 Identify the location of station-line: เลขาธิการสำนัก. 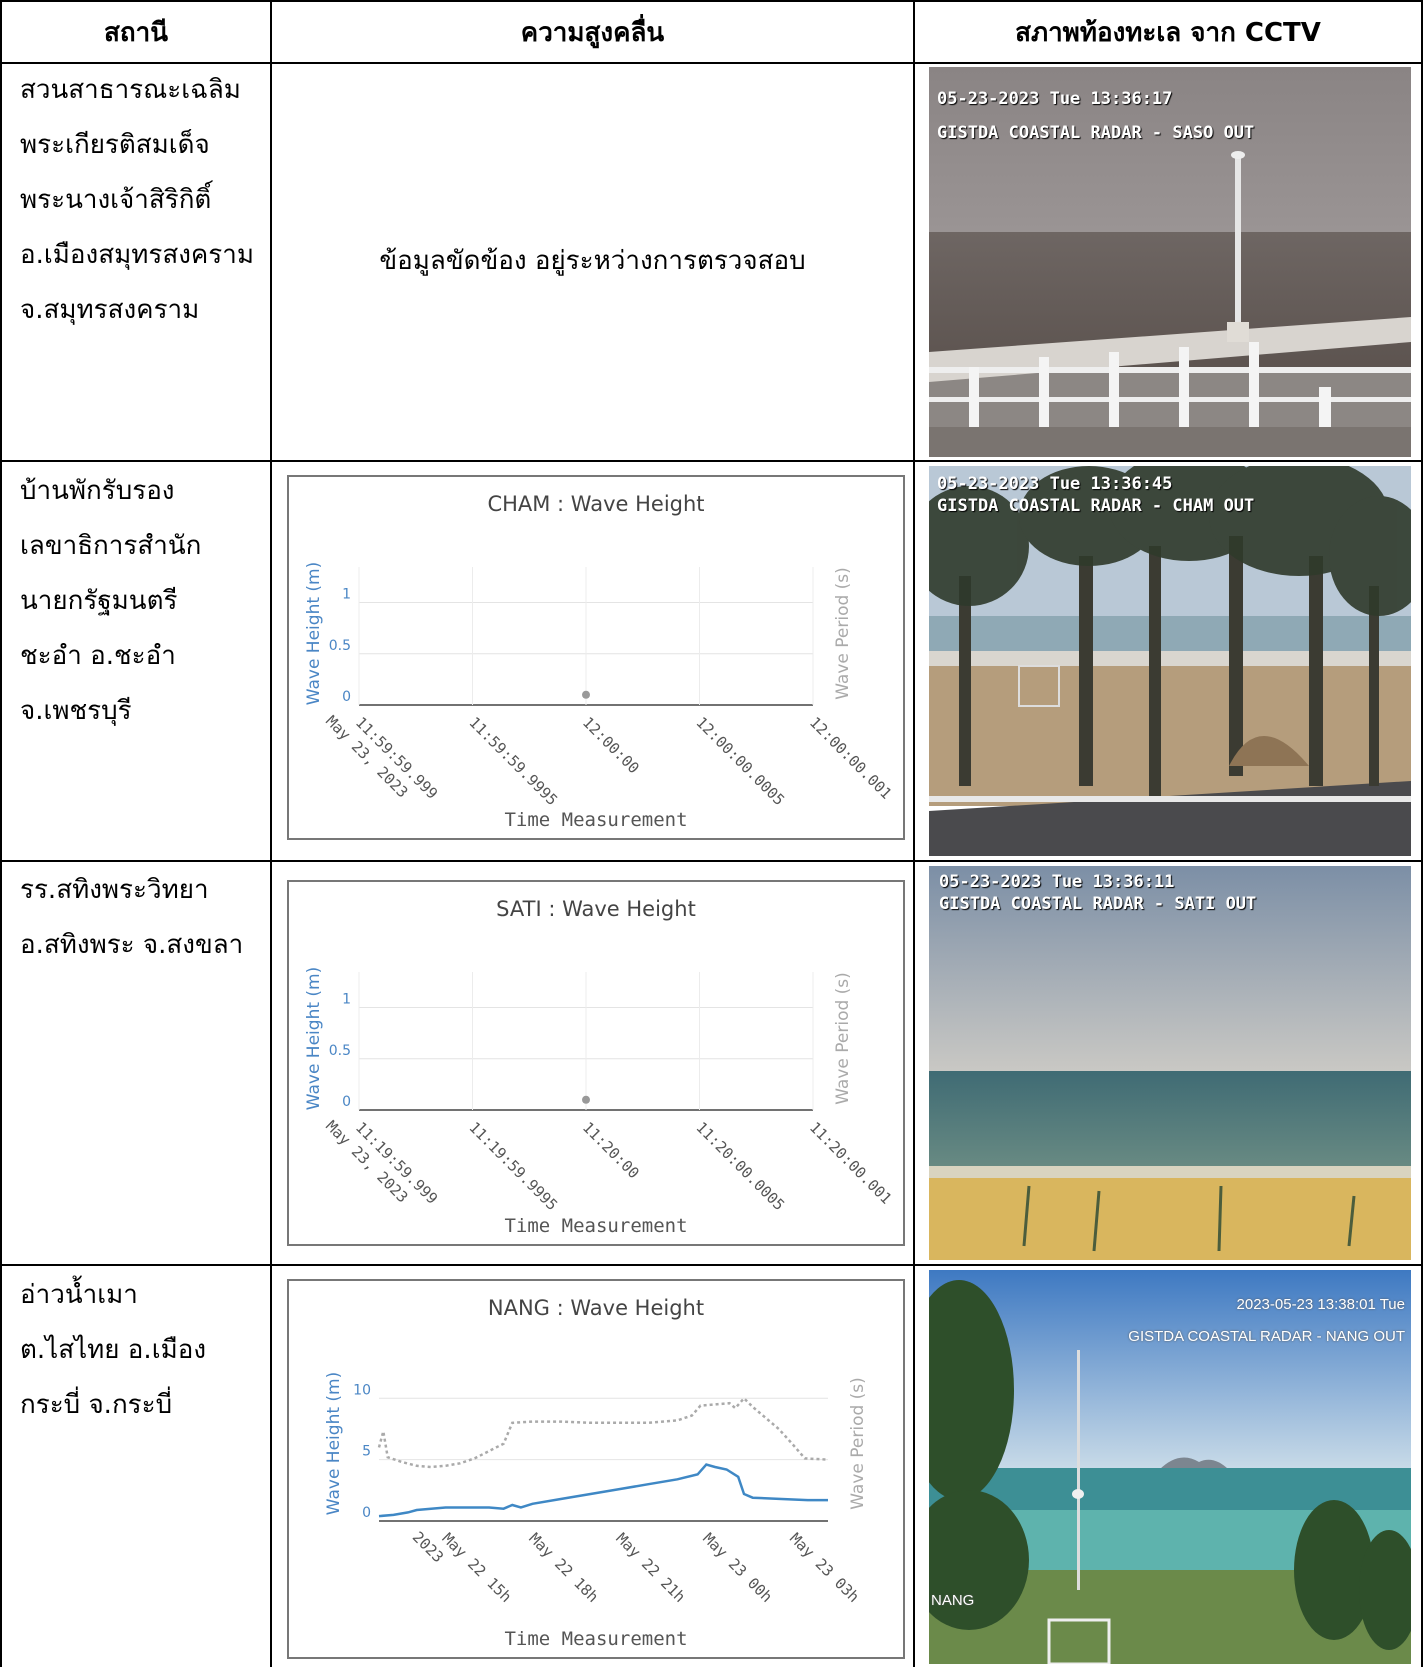
(111, 546).